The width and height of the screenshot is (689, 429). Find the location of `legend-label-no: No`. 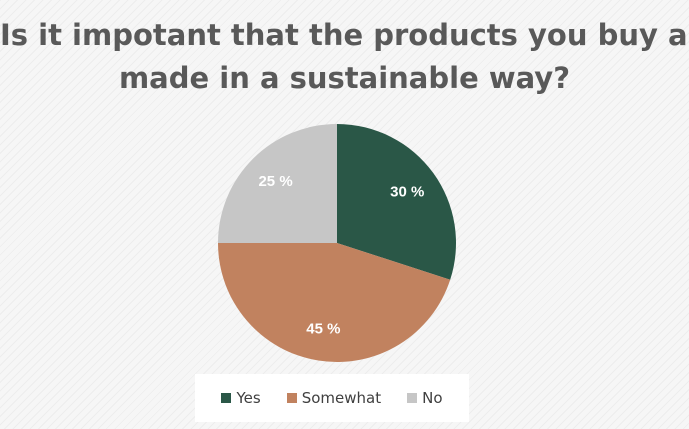

legend-label-no: No is located at coordinates (432, 398).